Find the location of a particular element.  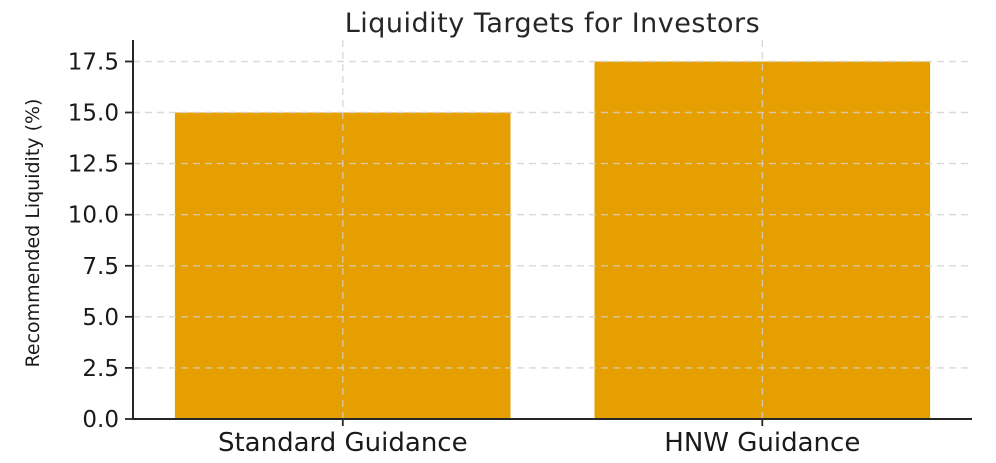

y-axis-label: Recommended Liquidity (%) is located at coordinates (33, 233).